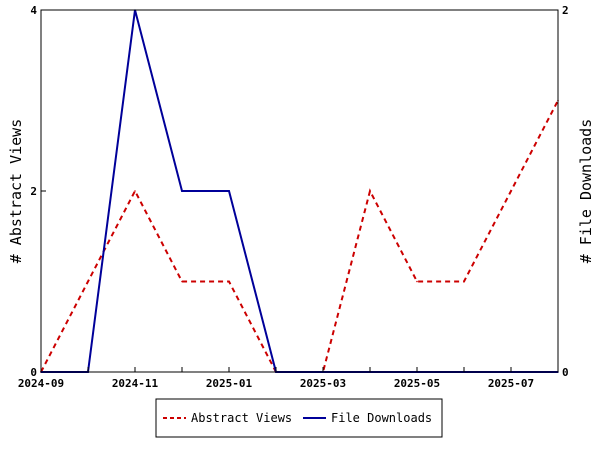  What do you see at coordinates (16, 191) in the screenshot?
I see `y-axis-left-label: # Abstract Views` at bounding box center [16, 191].